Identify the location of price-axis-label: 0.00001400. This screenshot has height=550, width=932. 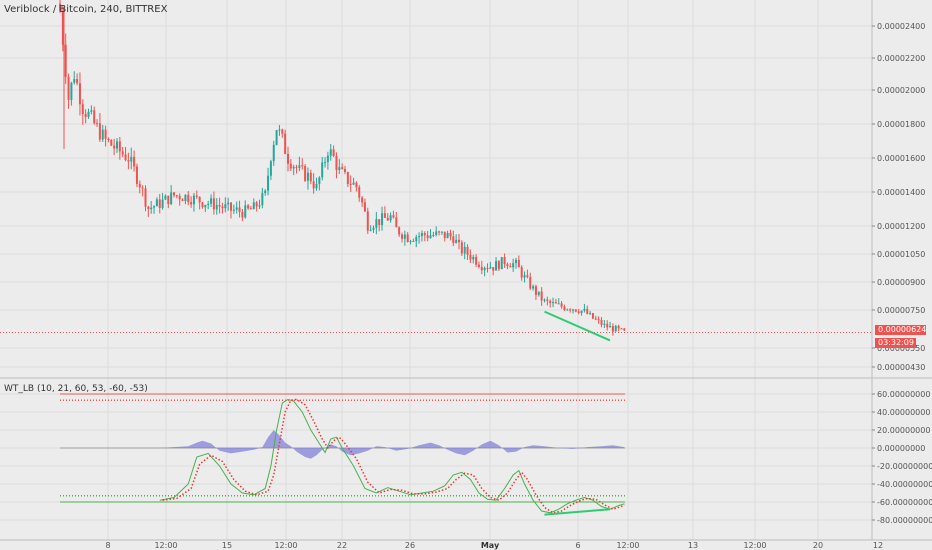
(901, 192).